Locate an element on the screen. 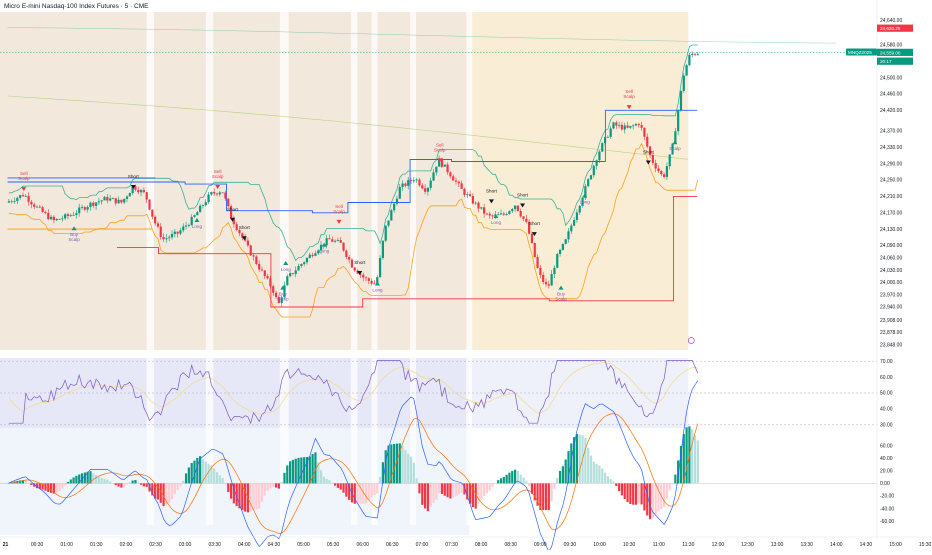 The height and width of the screenshot is (555, 932). session-shade-late is located at coordinates (579, 181).